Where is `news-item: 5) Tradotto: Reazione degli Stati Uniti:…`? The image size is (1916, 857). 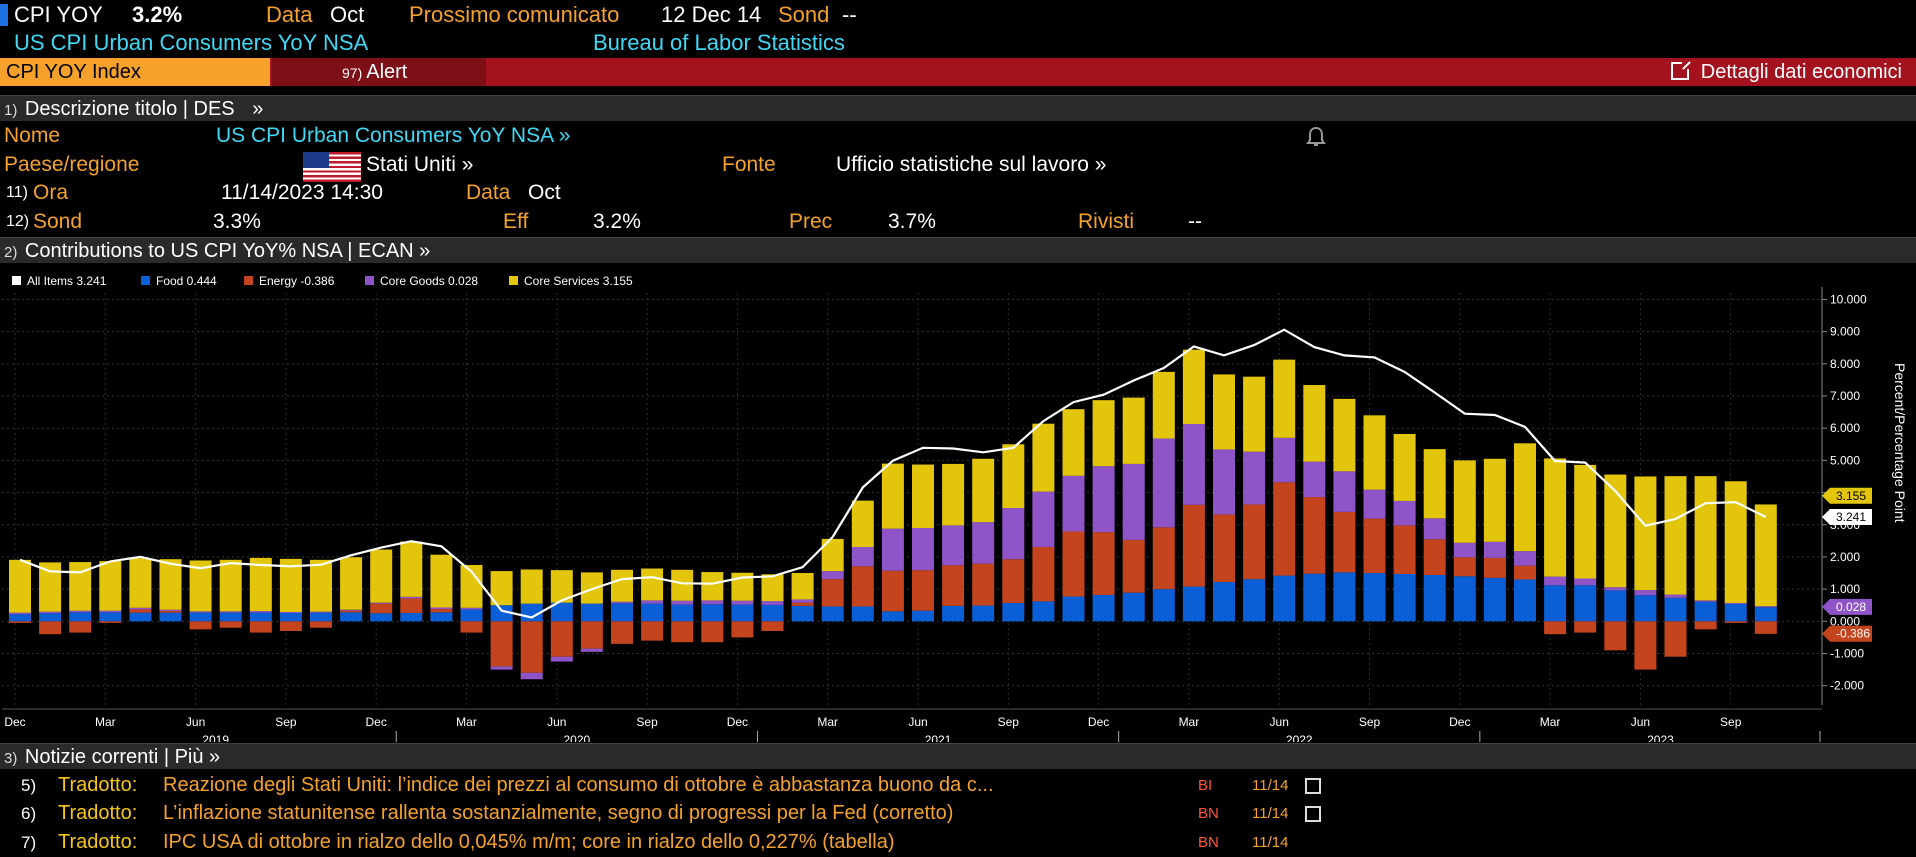 news-item: 5) Tradotto: Reazione degli Stati Uniti:… is located at coordinates (700, 784).